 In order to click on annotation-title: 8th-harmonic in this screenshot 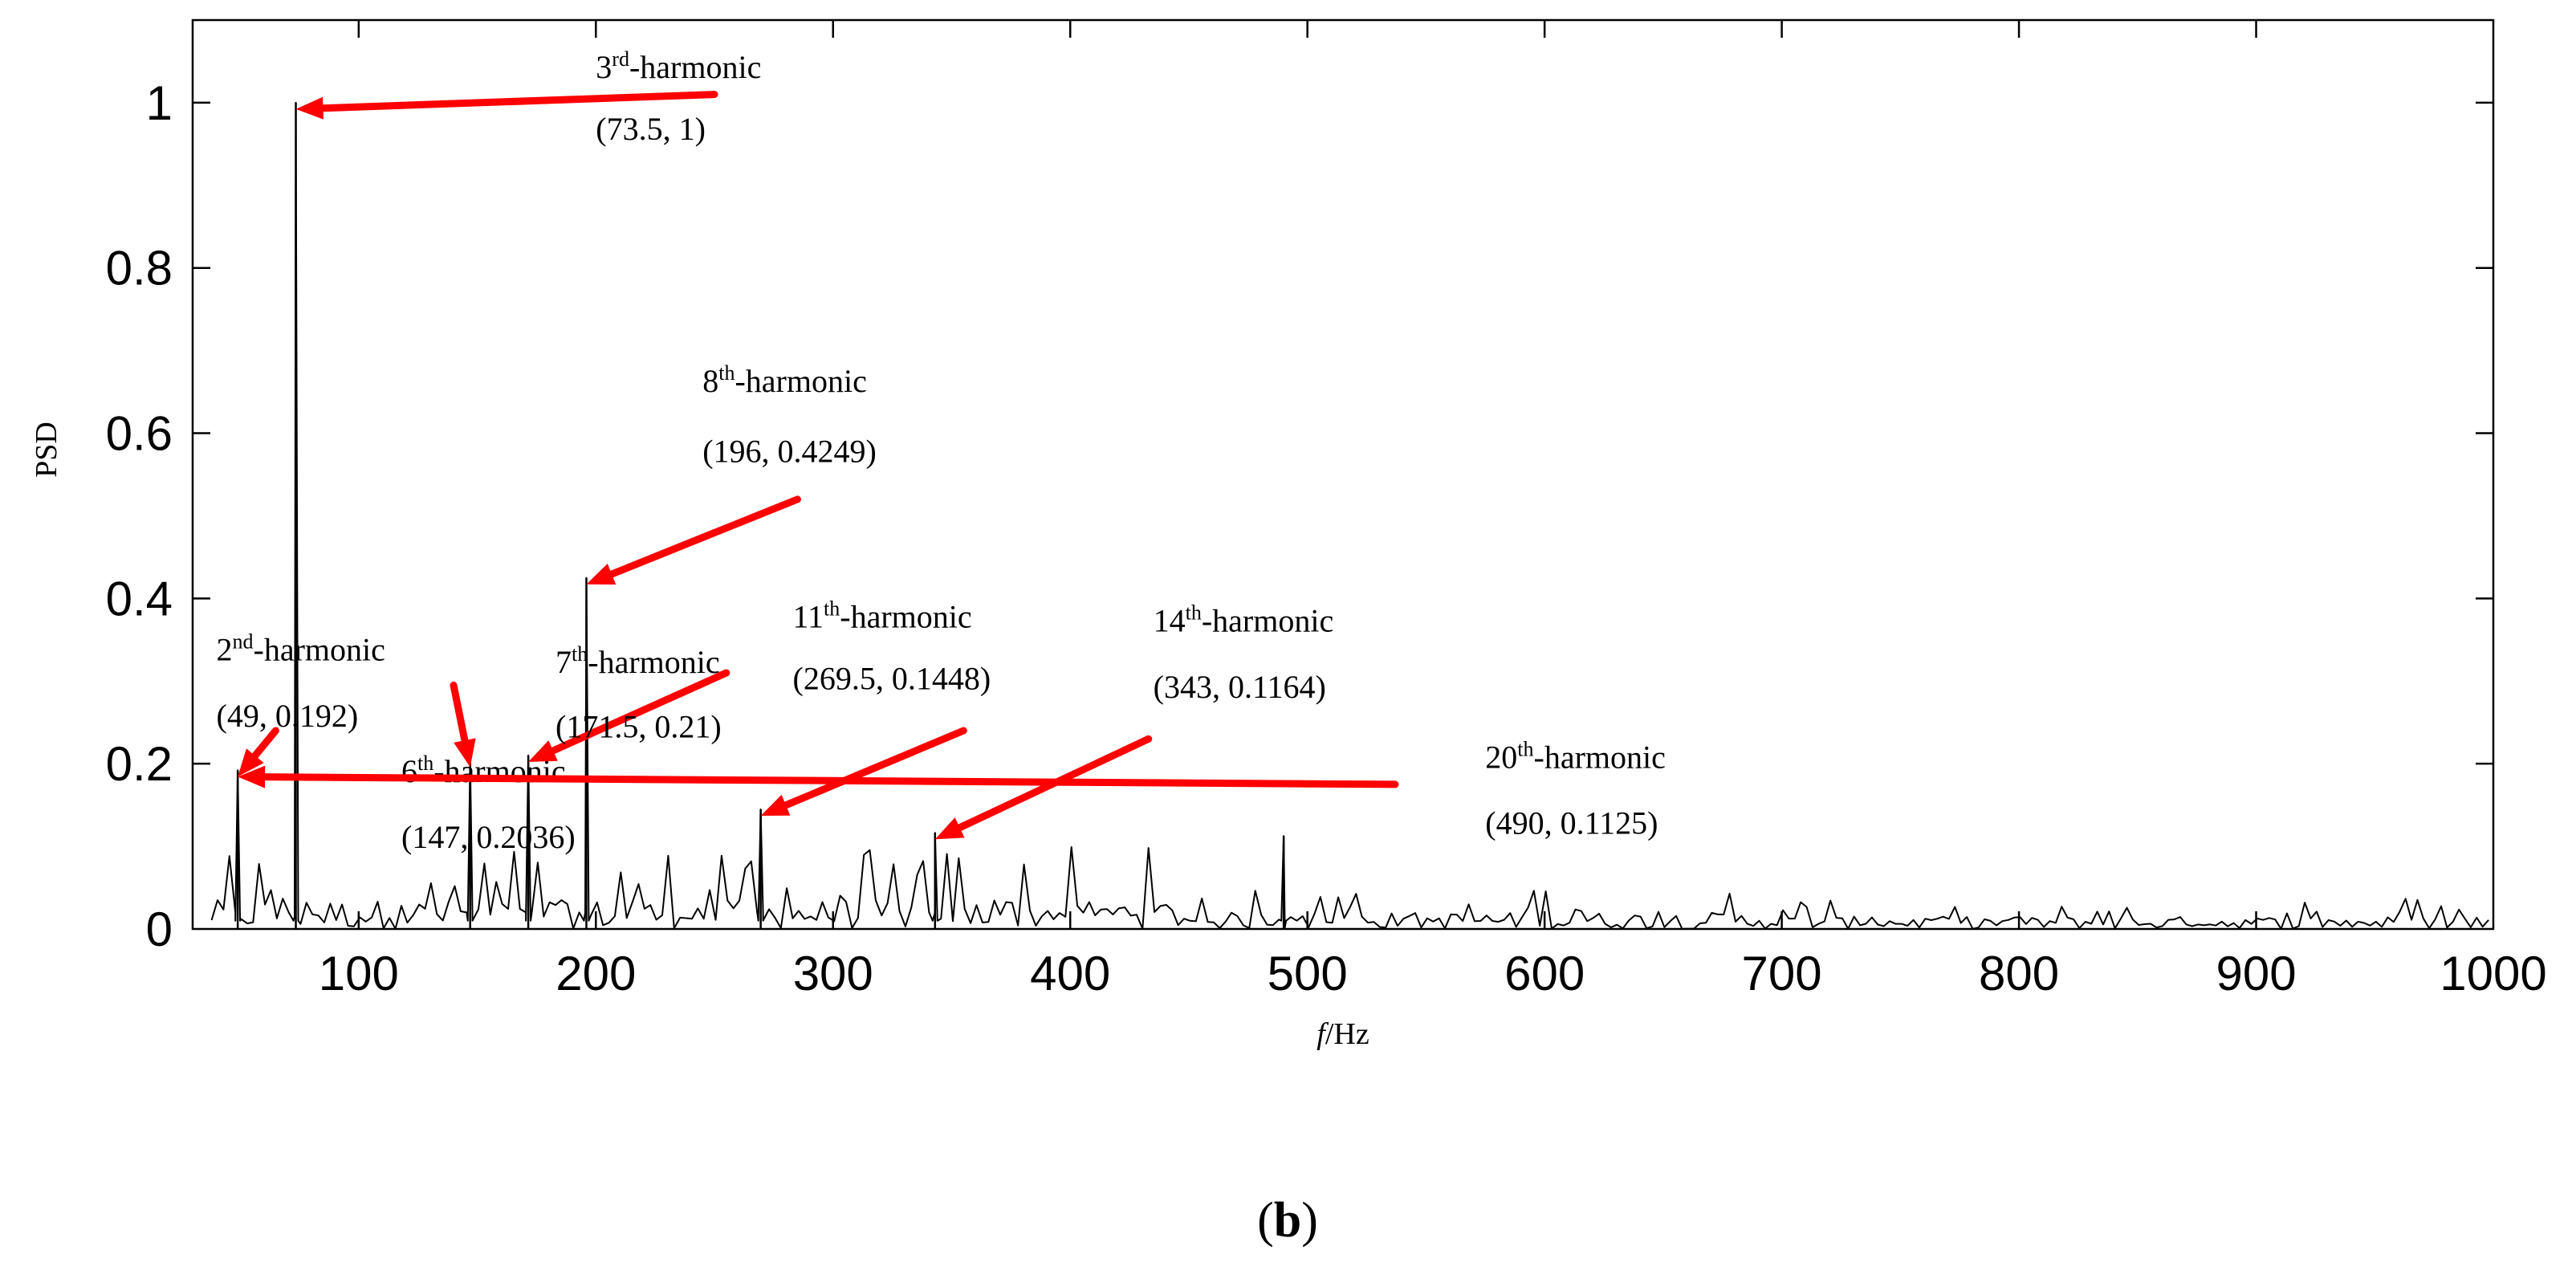, I will do `click(784, 380)`.